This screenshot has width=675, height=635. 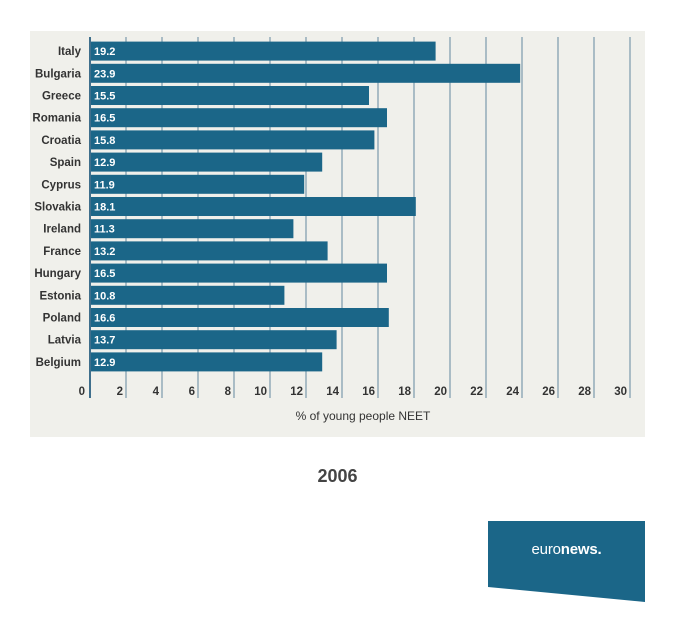 What do you see at coordinates (404, 392) in the screenshot?
I see `x-tick-label: 18` at bounding box center [404, 392].